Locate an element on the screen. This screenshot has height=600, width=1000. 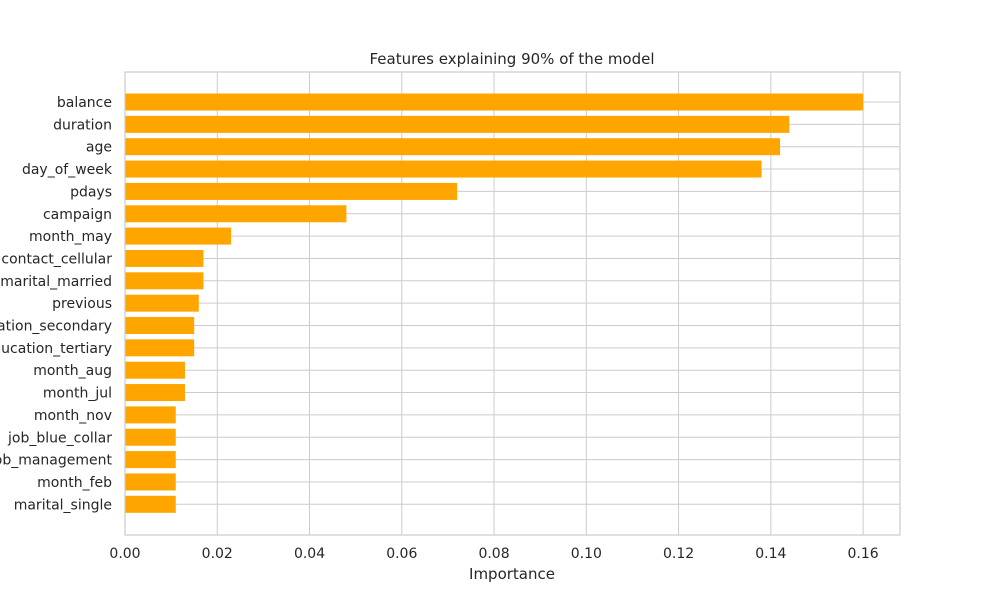
bar-pdays is located at coordinates (291, 191).